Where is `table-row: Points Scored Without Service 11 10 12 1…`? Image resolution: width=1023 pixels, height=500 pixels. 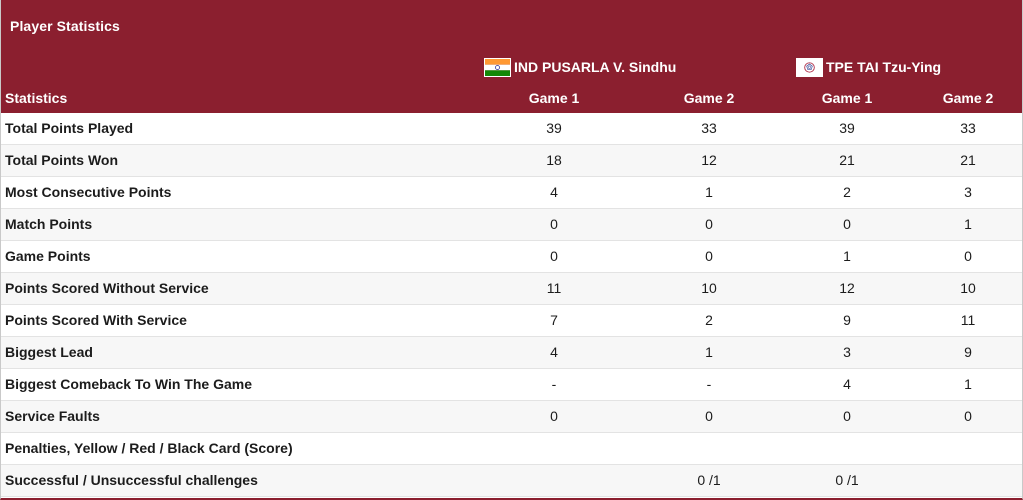 table-row: Points Scored Without Service 11 10 12 1… is located at coordinates (511, 289).